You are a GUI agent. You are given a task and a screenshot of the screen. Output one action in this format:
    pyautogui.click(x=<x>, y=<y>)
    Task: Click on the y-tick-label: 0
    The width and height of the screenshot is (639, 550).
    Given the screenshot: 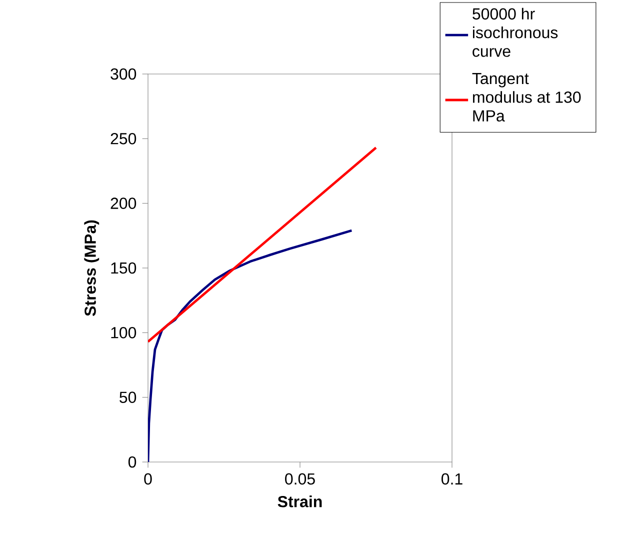 What is the action you would take?
    pyautogui.click(x=132, y=462)
    